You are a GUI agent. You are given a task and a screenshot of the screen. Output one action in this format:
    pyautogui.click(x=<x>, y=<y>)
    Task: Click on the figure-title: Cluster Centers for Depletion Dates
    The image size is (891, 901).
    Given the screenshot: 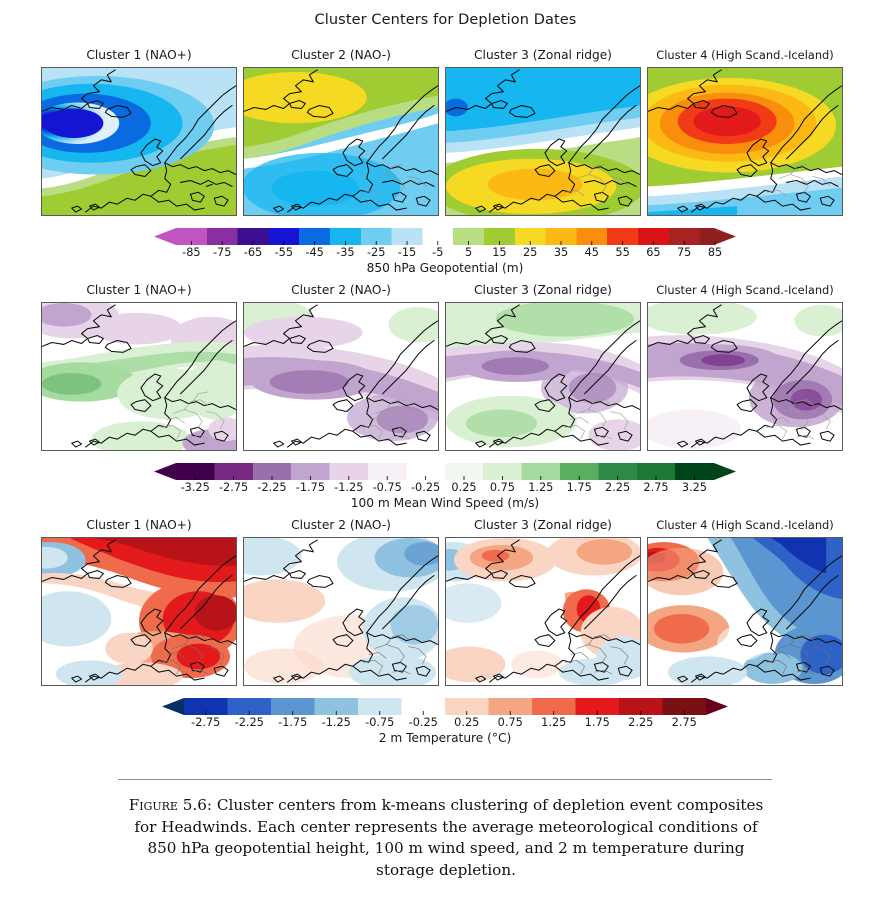 What is the action you would take?
    pyautogui.click(x=445, y=20)
    